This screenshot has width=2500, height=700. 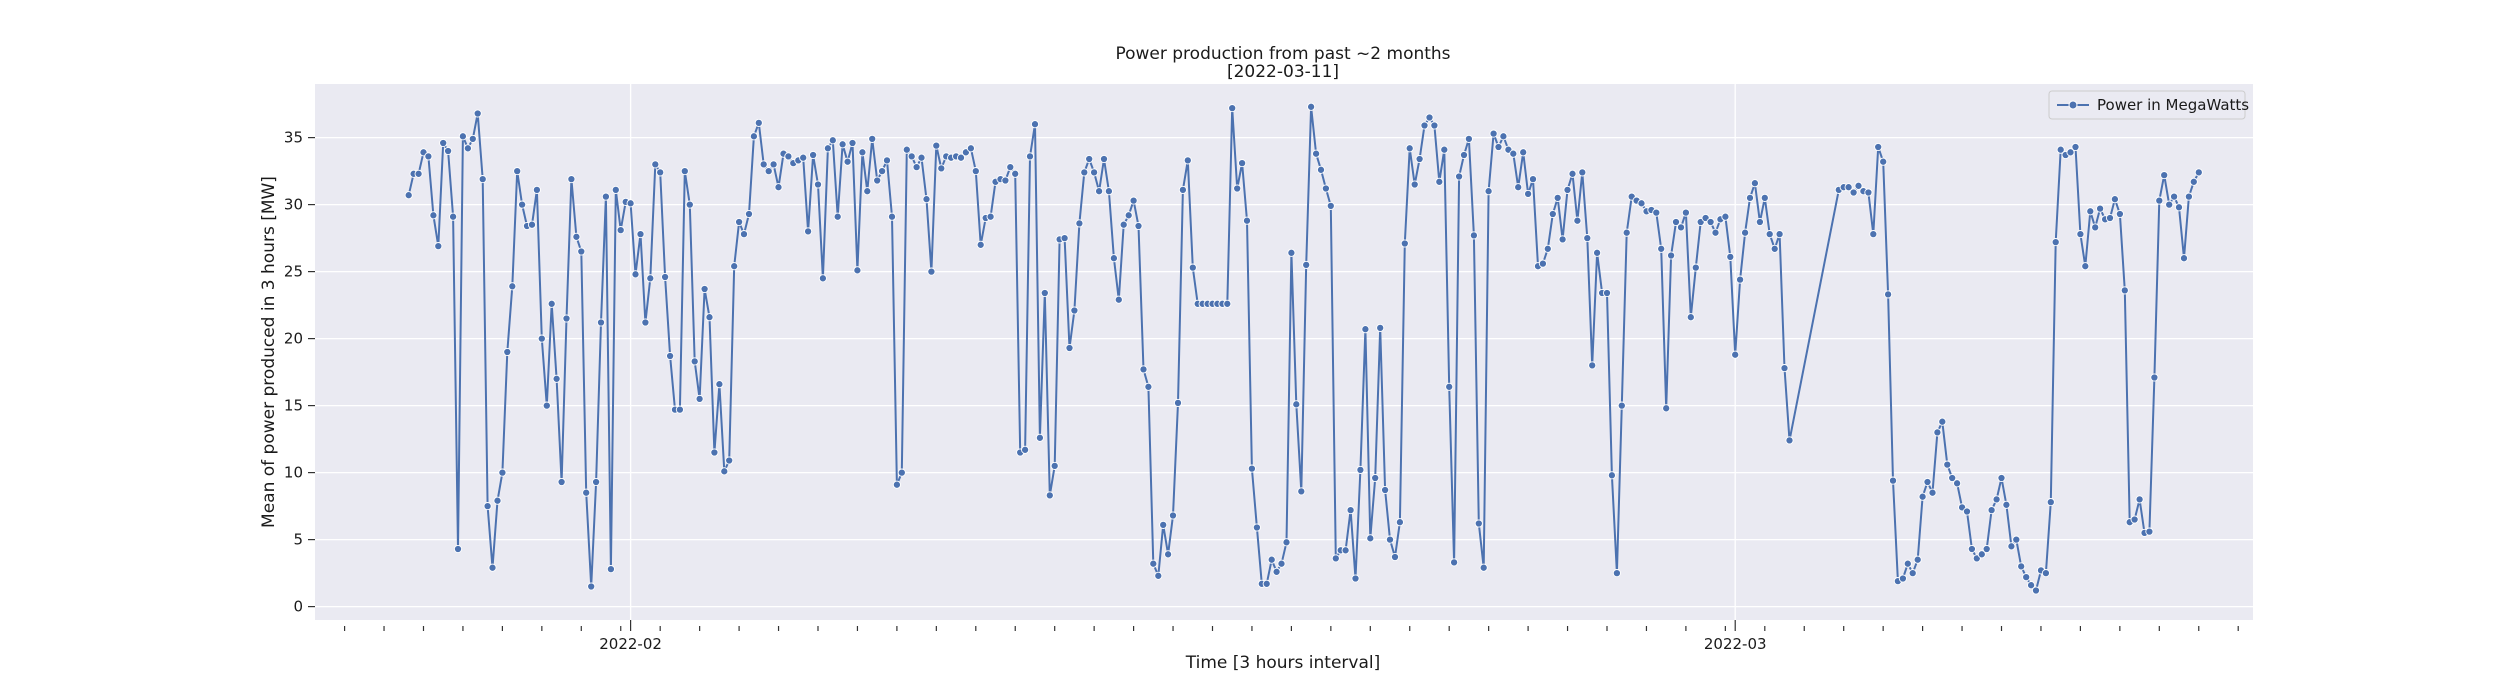 What do you see at coordinates (298, 540) in the screenshot?
I see `y-tick-label: 5` at bounding box center [298, 540].